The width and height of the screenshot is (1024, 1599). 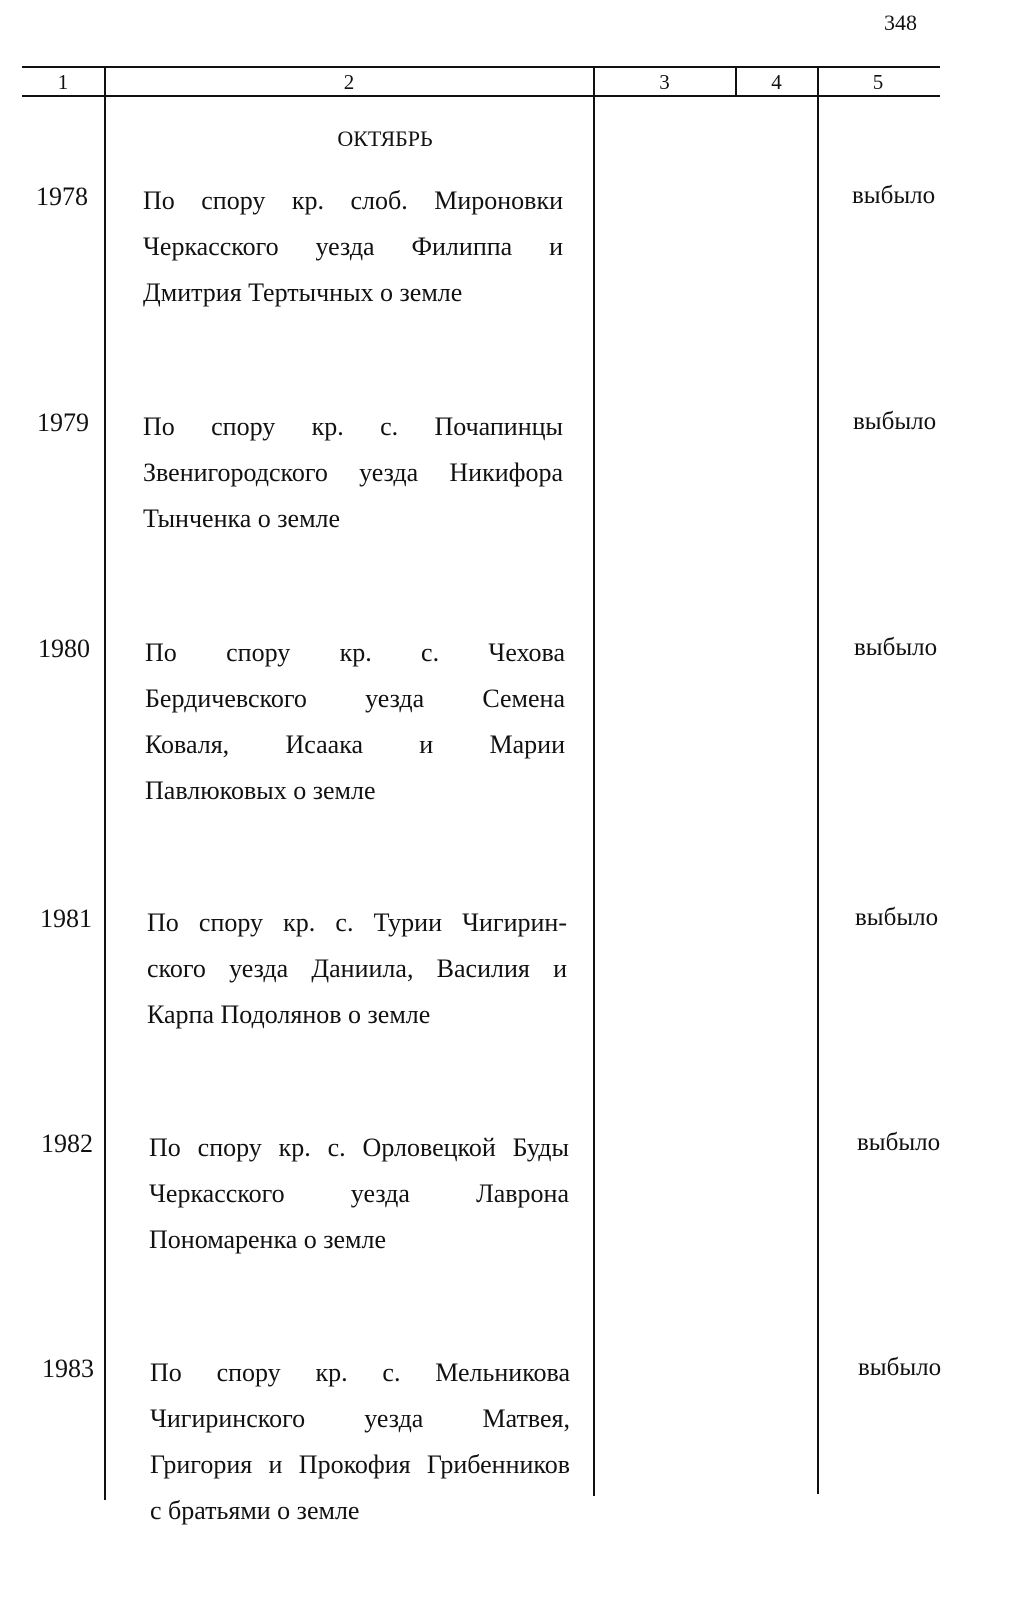 I want to click on description-line: Черкасского уезда Лаврона, so click(x=359, y=1193).